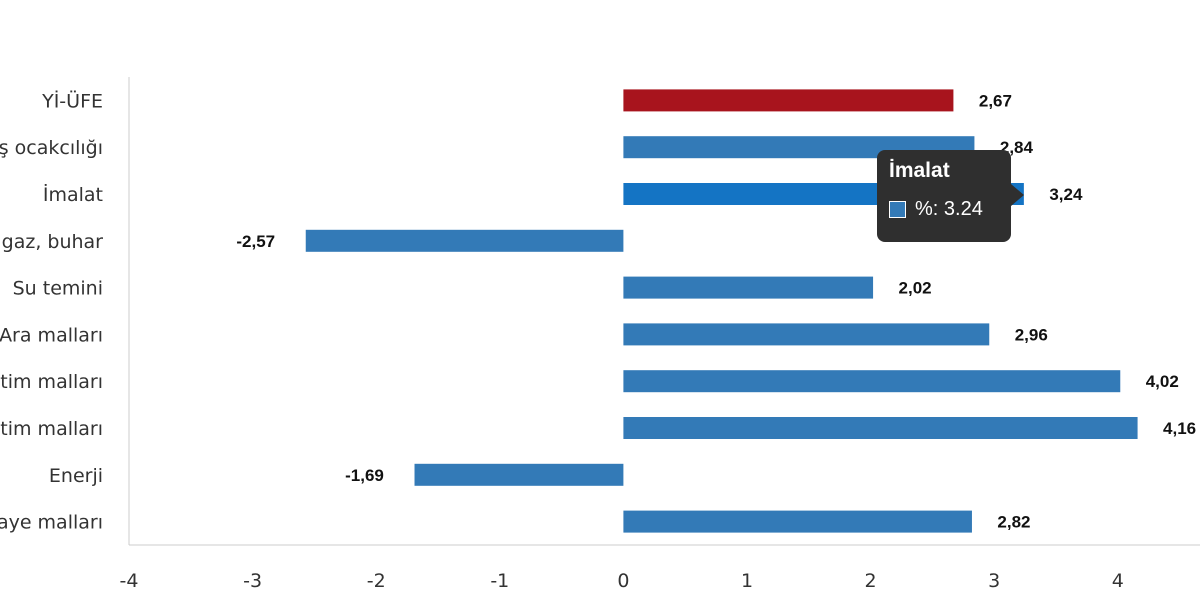  Describe the element at coordinates (129, 581) in the screenshot. I see `x-tick-label: -4` at that location.